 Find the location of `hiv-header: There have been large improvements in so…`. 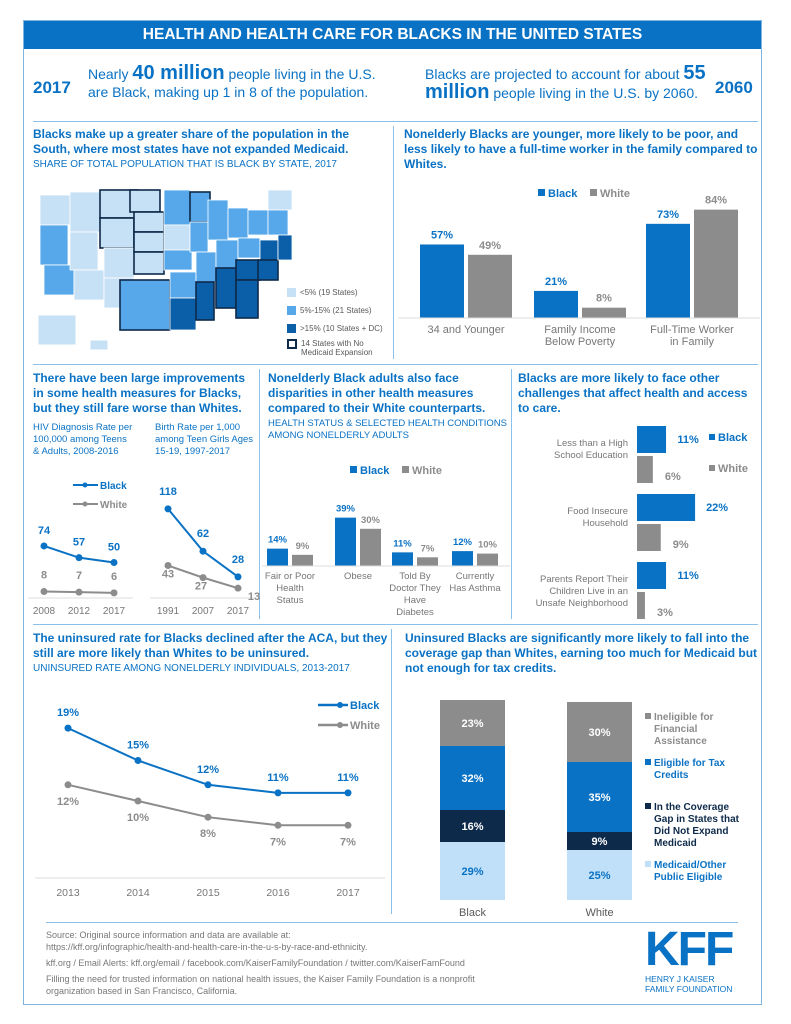

hiv-header: There have been large improvements in so… is located at coordinates (144, 414).